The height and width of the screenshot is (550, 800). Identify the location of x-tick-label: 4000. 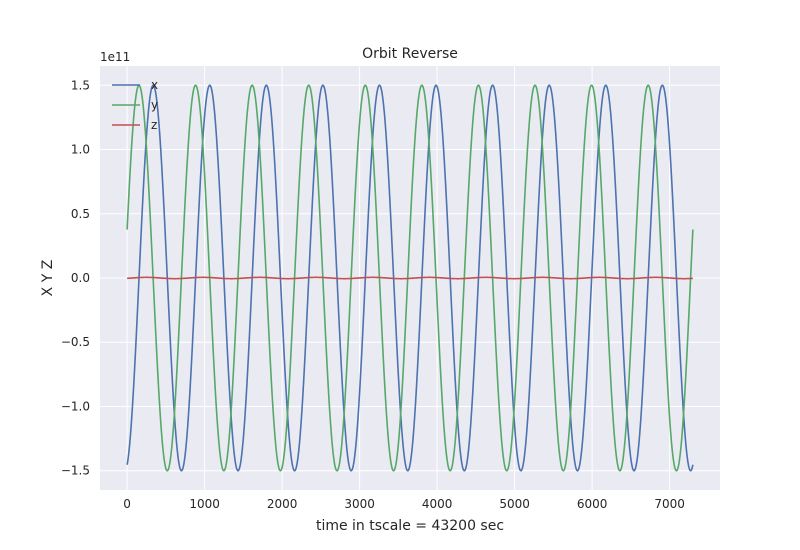
(437, 504).